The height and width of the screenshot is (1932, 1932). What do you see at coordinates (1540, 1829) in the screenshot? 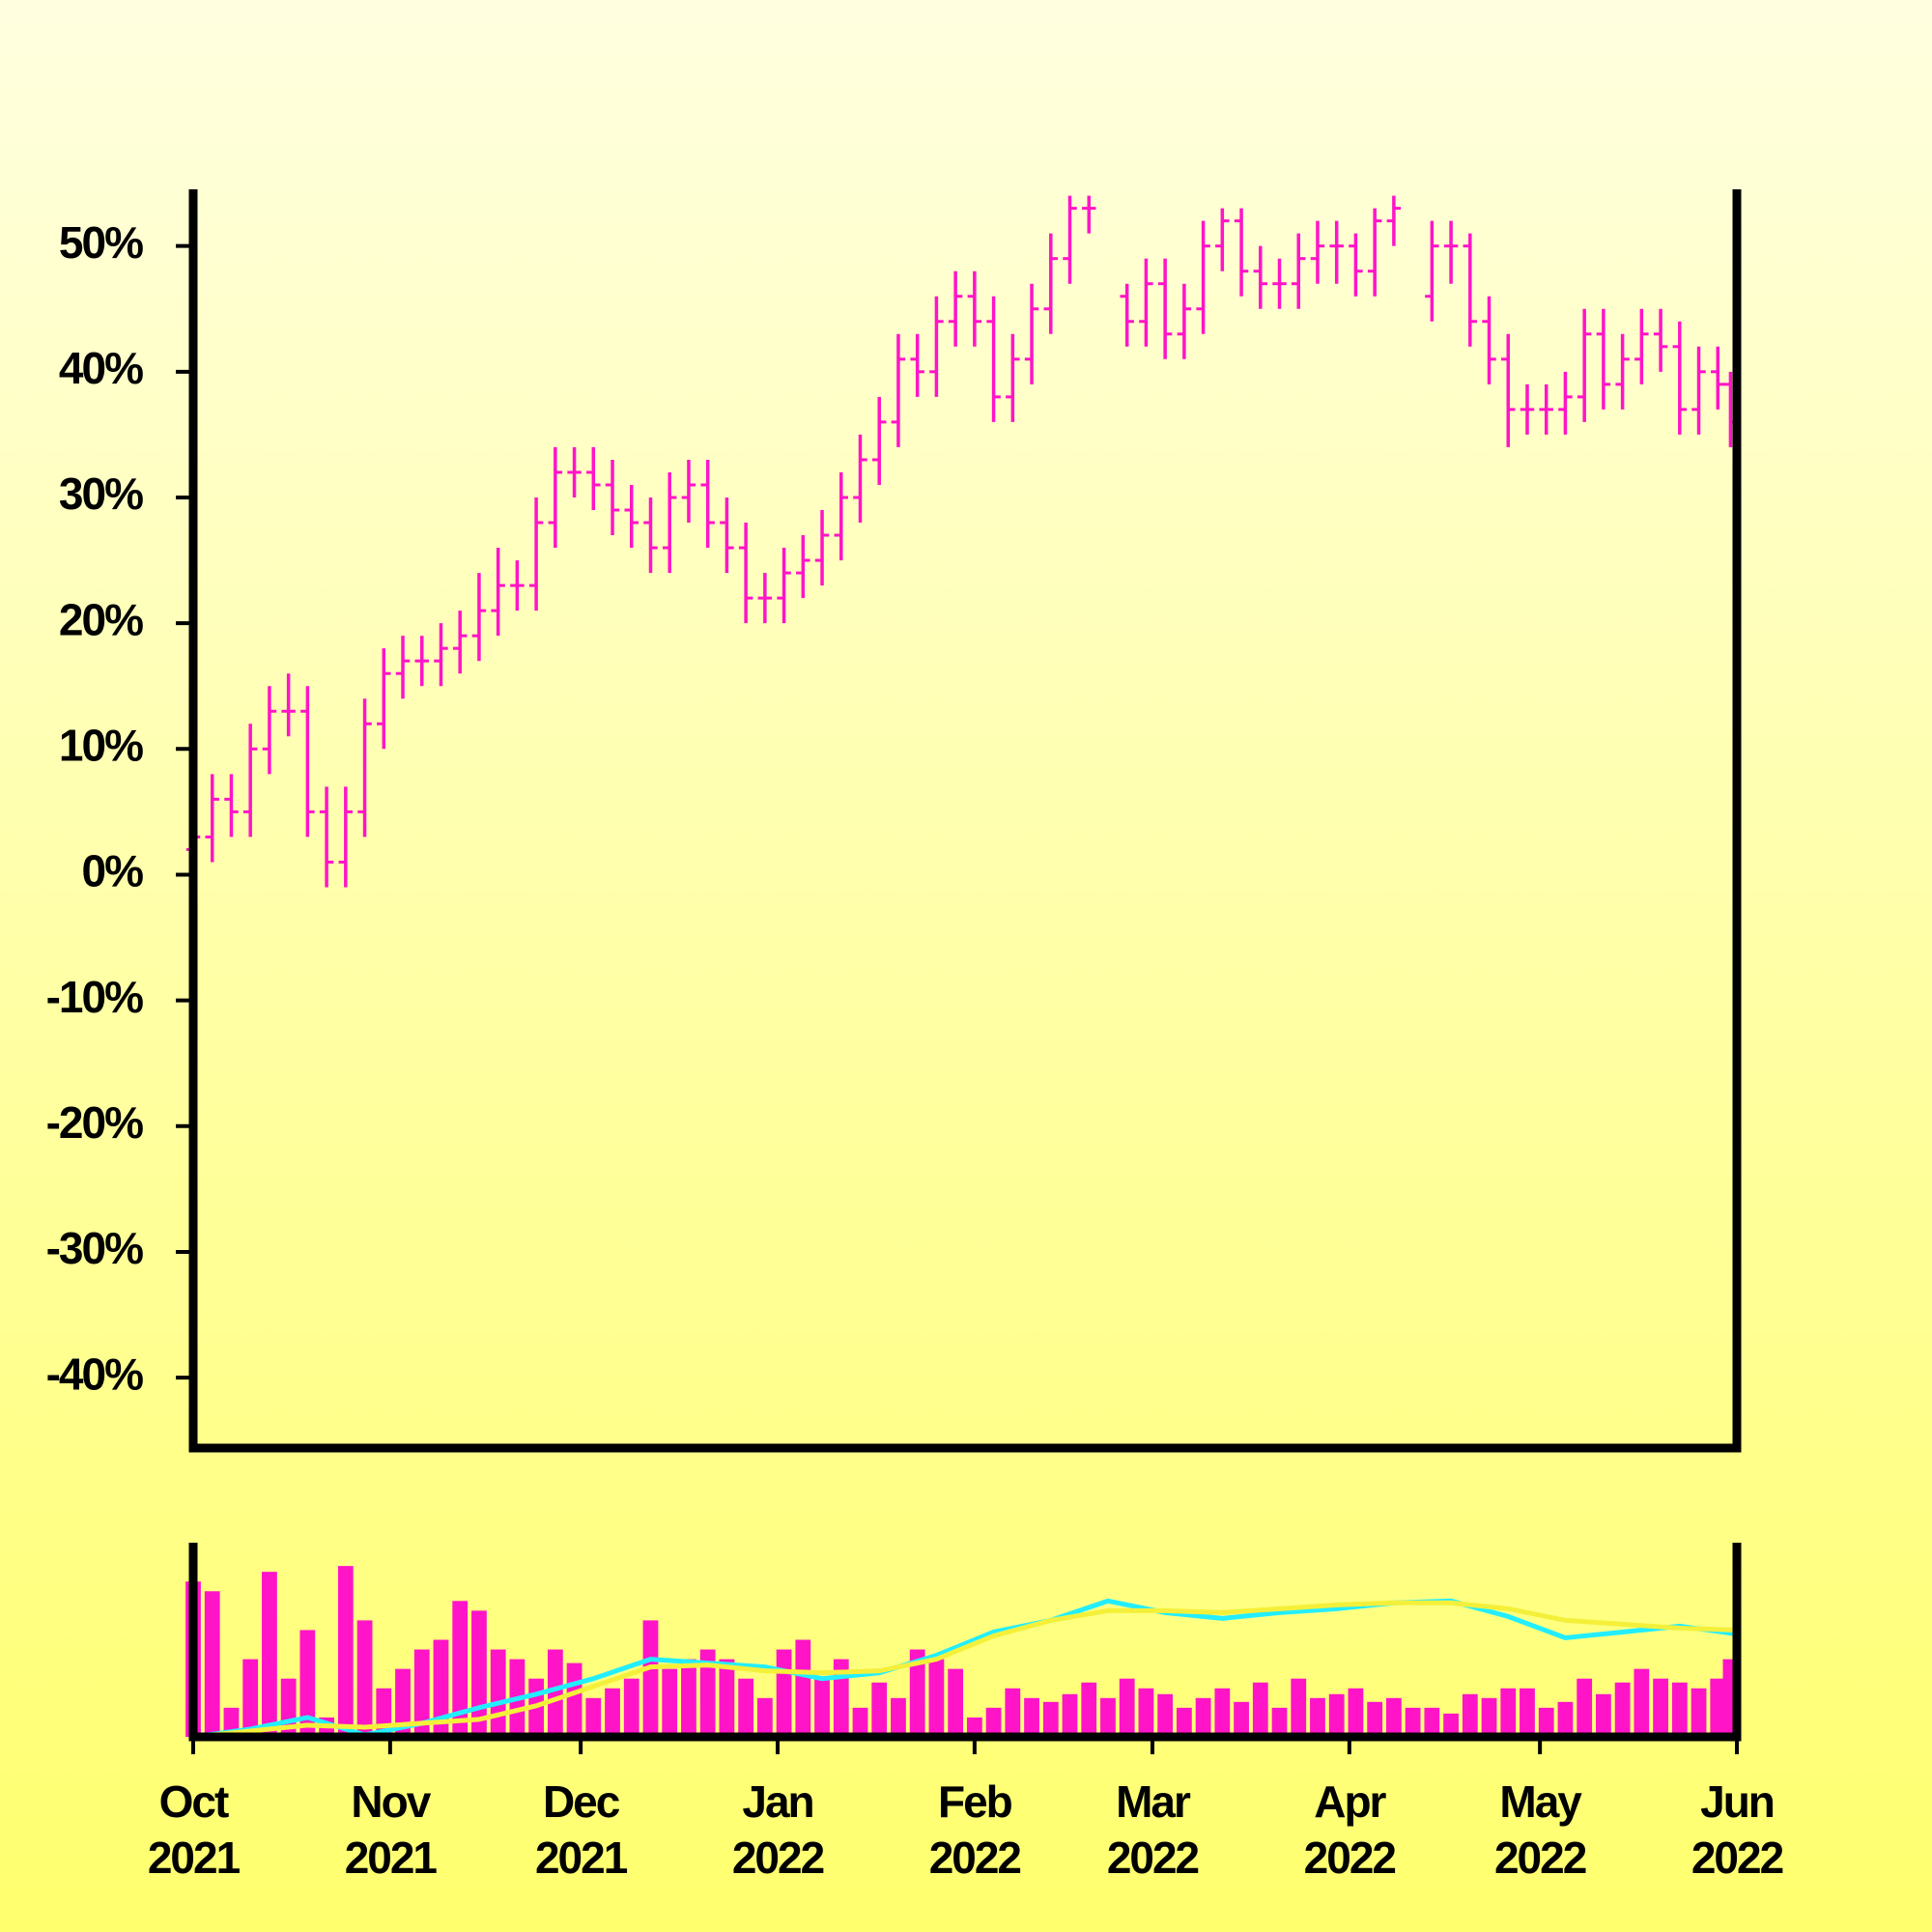
I see `x-tick-label: May 2022` at bounding box center [1540, 1829].